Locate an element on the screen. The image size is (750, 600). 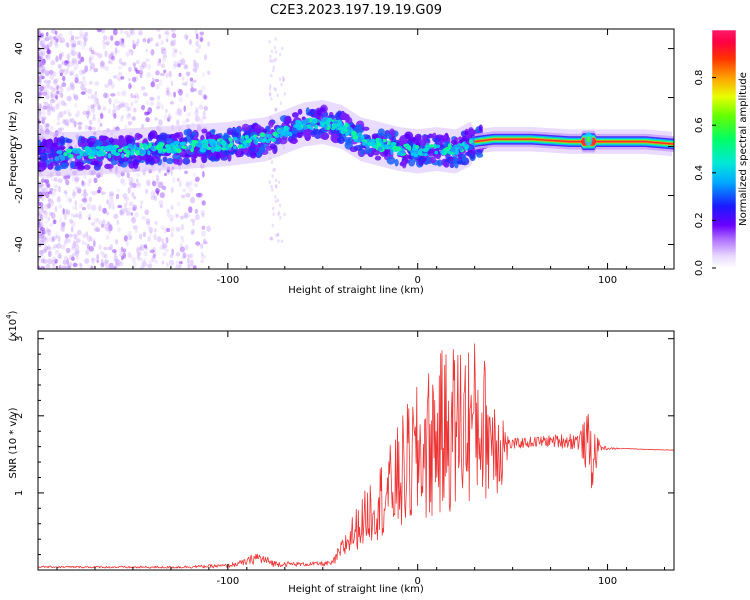
snr-y-tick-label: 2 is located at coordinates (19, 416).